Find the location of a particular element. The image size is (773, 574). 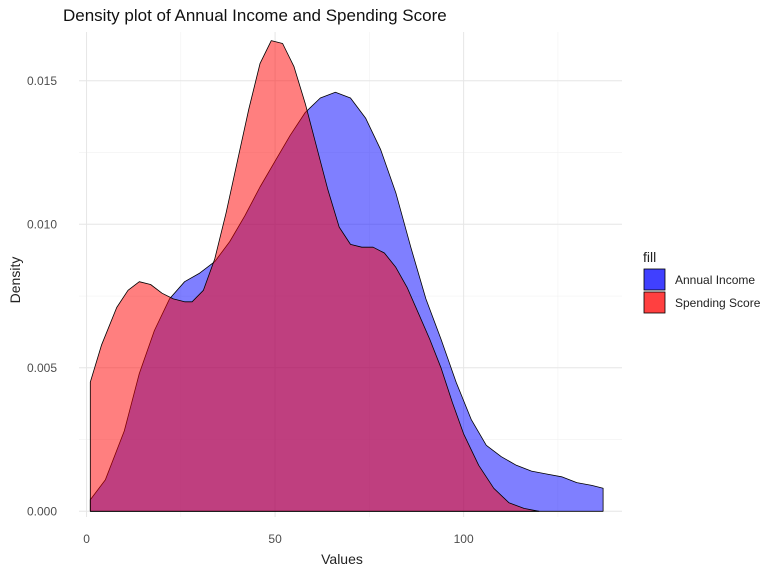

y-tick-label: 0.015 is located at coordinates (42, 81).